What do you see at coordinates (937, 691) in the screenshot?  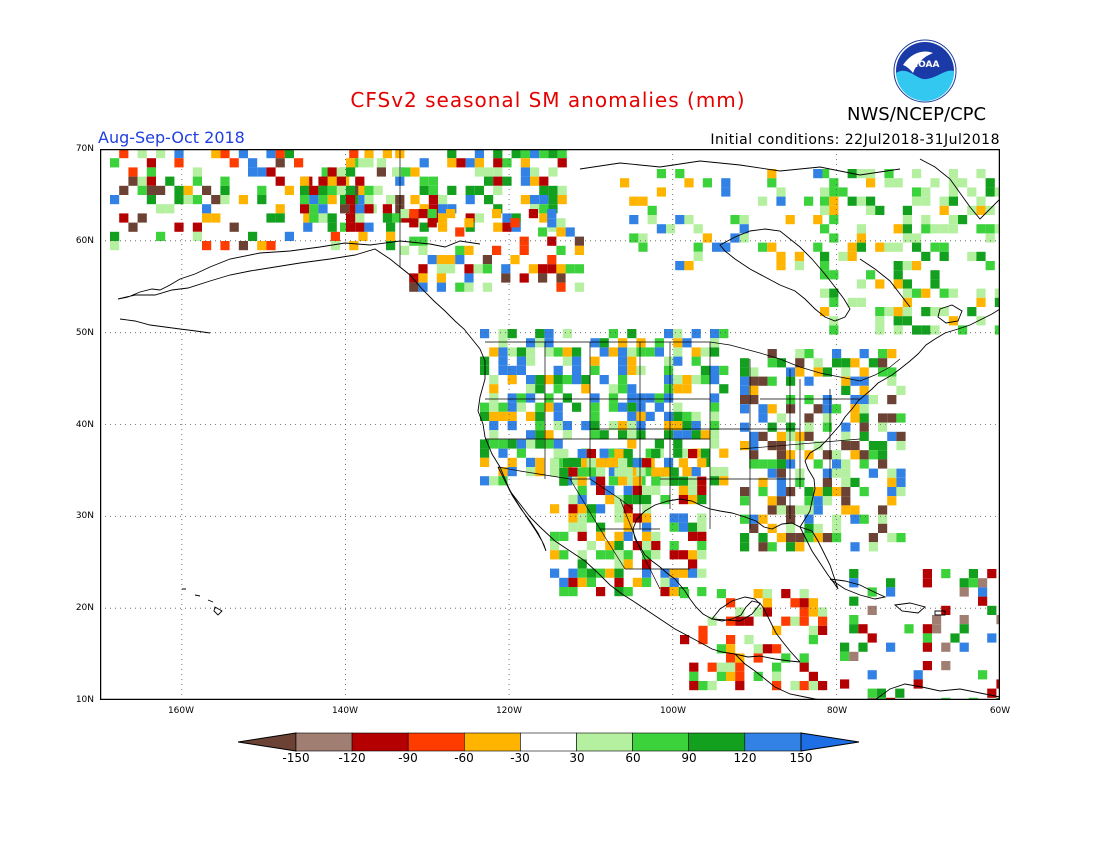 I see `south-america` at bounding box center [937, 691].